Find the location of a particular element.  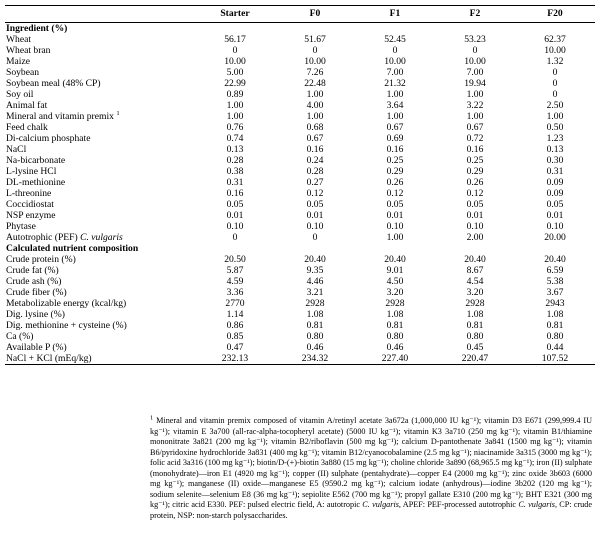

footnote-text-b: , APEF: PEF-processed autotrophic is located at coordinates (457, 504).